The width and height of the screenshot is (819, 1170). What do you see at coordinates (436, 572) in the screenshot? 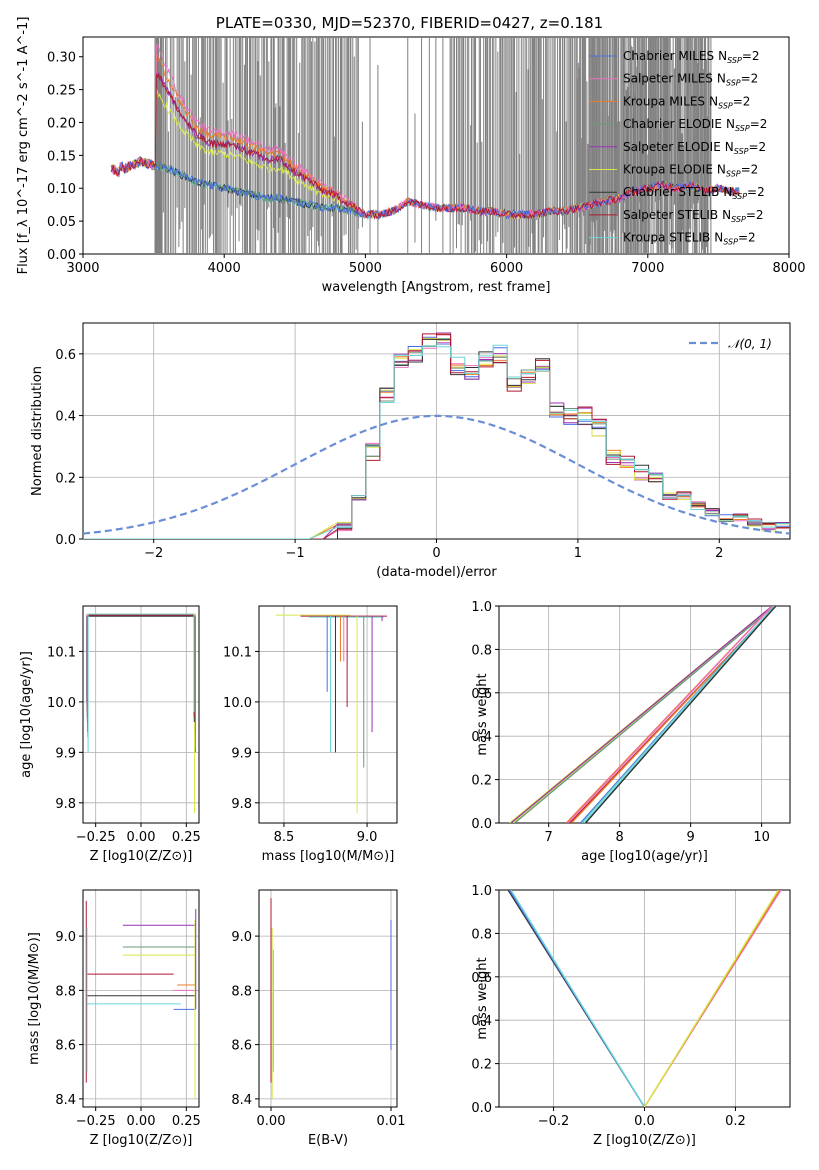
I see `x-axis-label: (data-model)/error` at bounding box center [436, 572].